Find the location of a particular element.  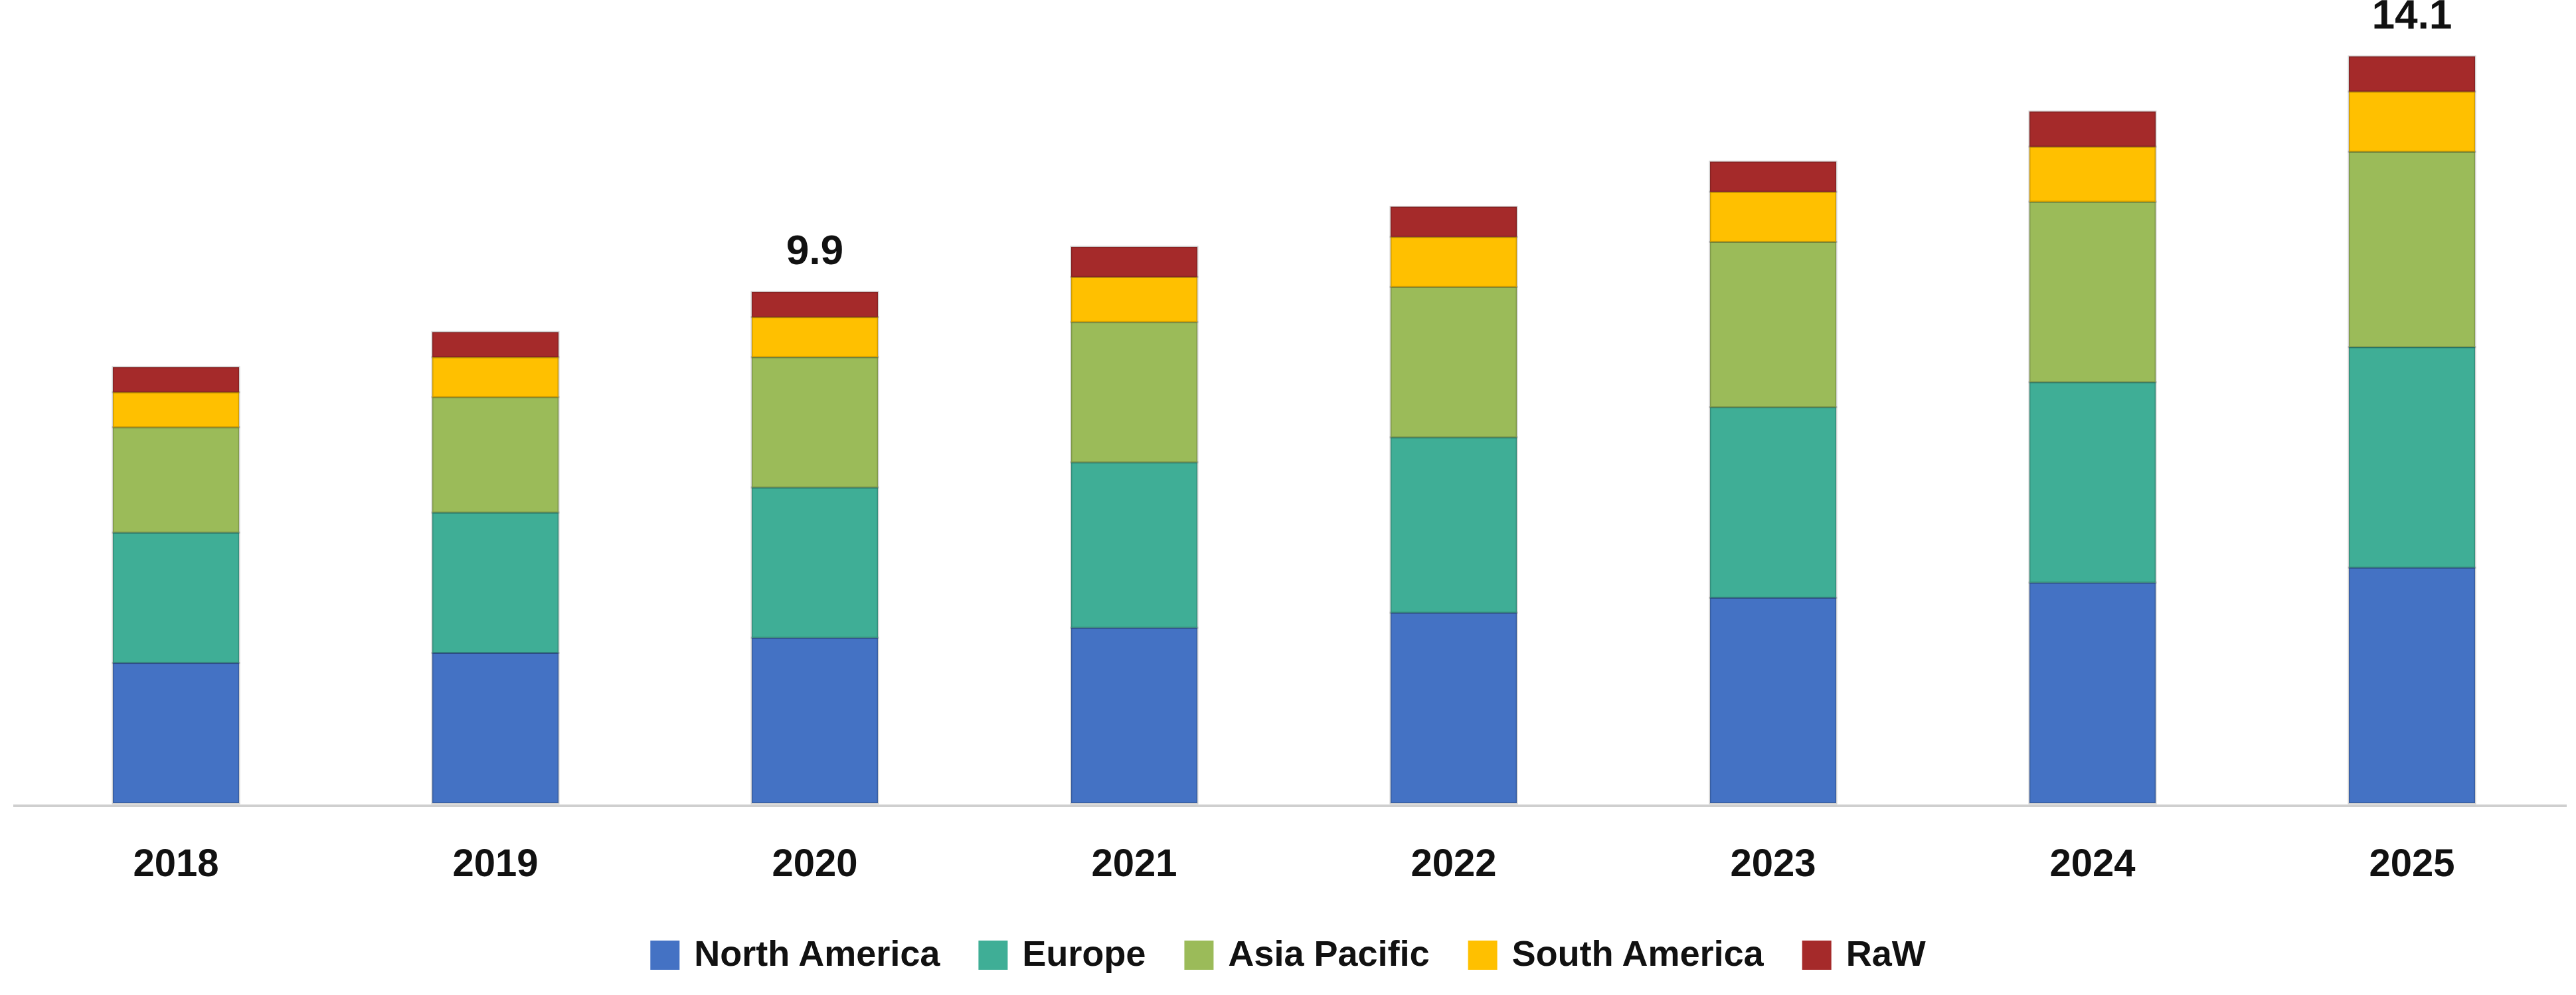

legend-item-europe: Europe is located at coordinates (1062, 954).